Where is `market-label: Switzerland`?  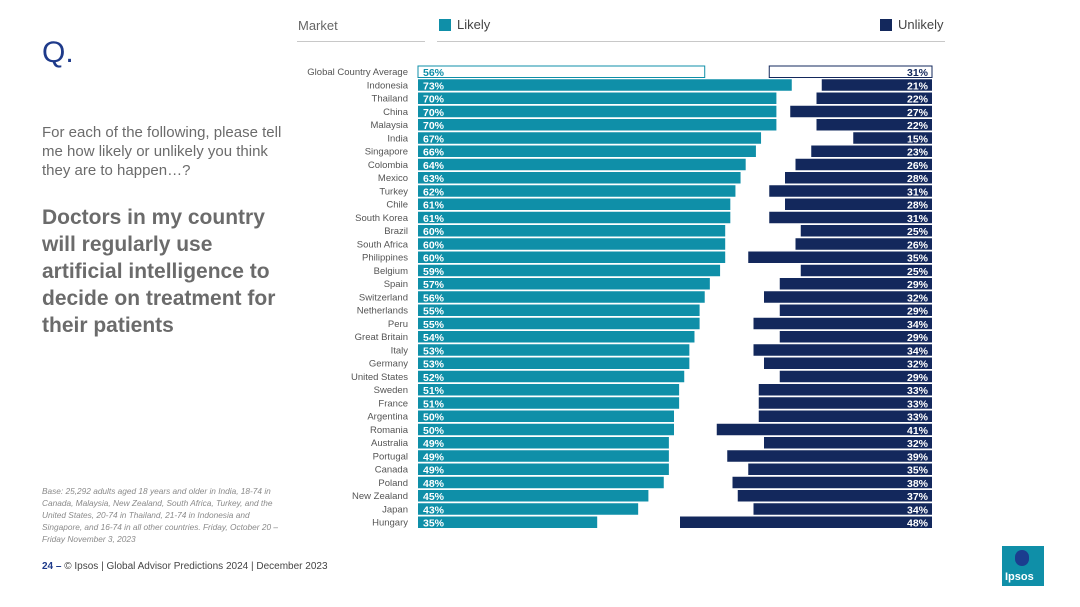 market-label: Switzerland is located at coordinates (383, 297).